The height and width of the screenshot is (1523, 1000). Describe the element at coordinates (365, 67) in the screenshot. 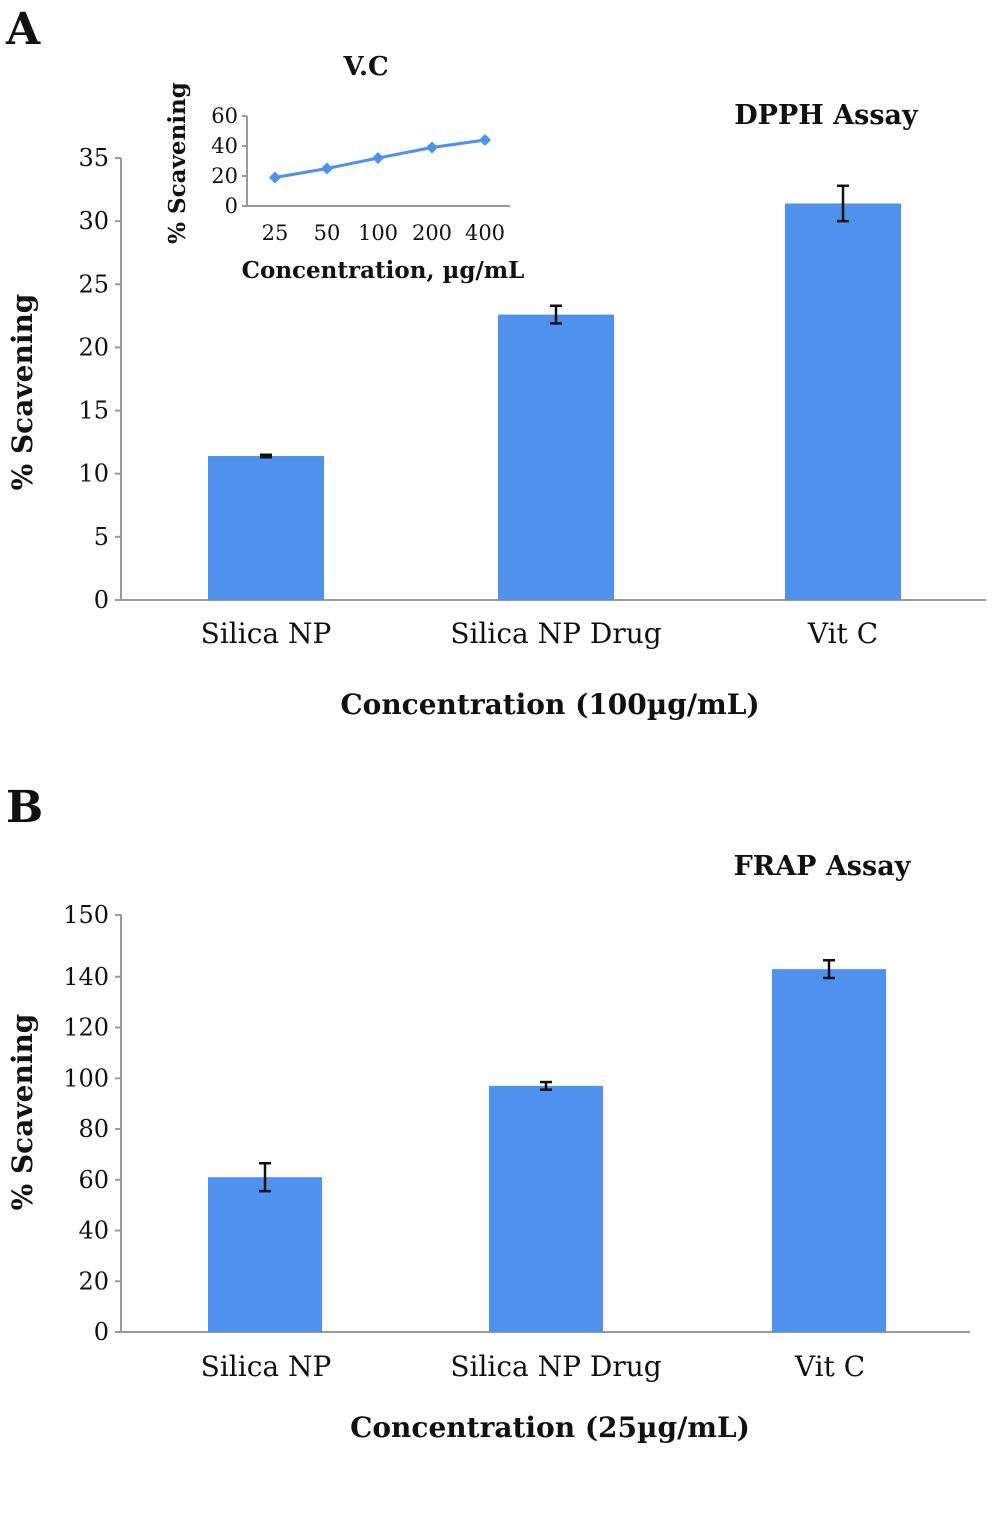

I see `inset-title: V.C` at that location.